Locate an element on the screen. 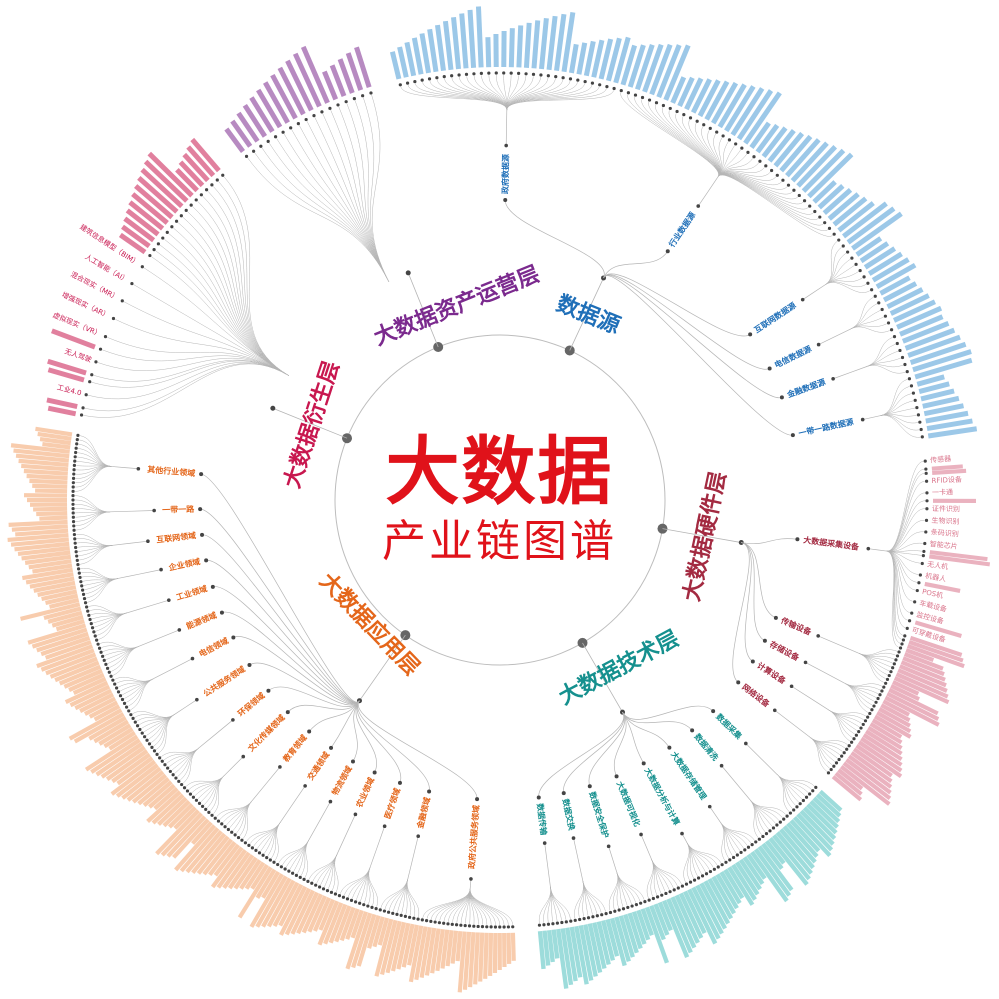 The width and height of the screenshot is (999, 999). child-label-3: 计算设备 is located at coordinates (771, 673).